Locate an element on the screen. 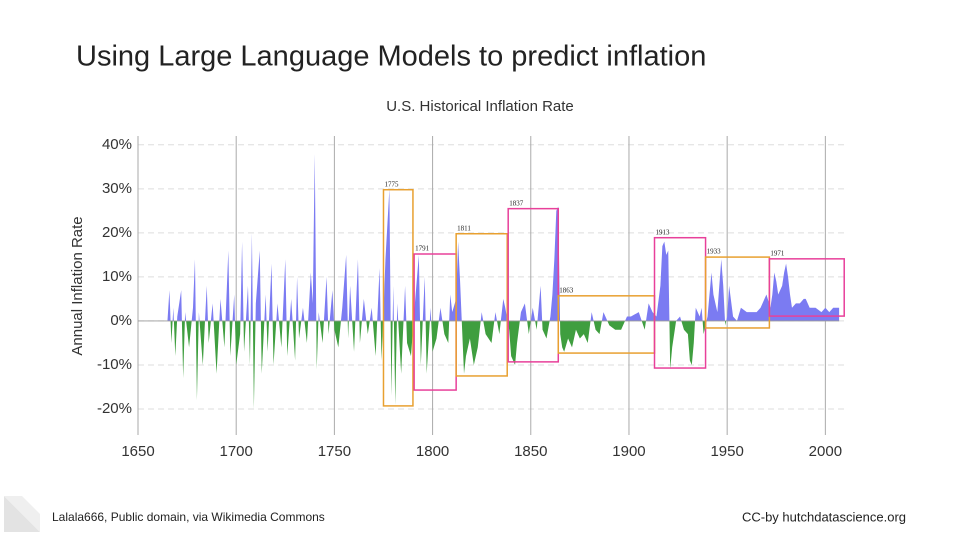  x-tick-label: 2000 is located at coordinates (825, 451).